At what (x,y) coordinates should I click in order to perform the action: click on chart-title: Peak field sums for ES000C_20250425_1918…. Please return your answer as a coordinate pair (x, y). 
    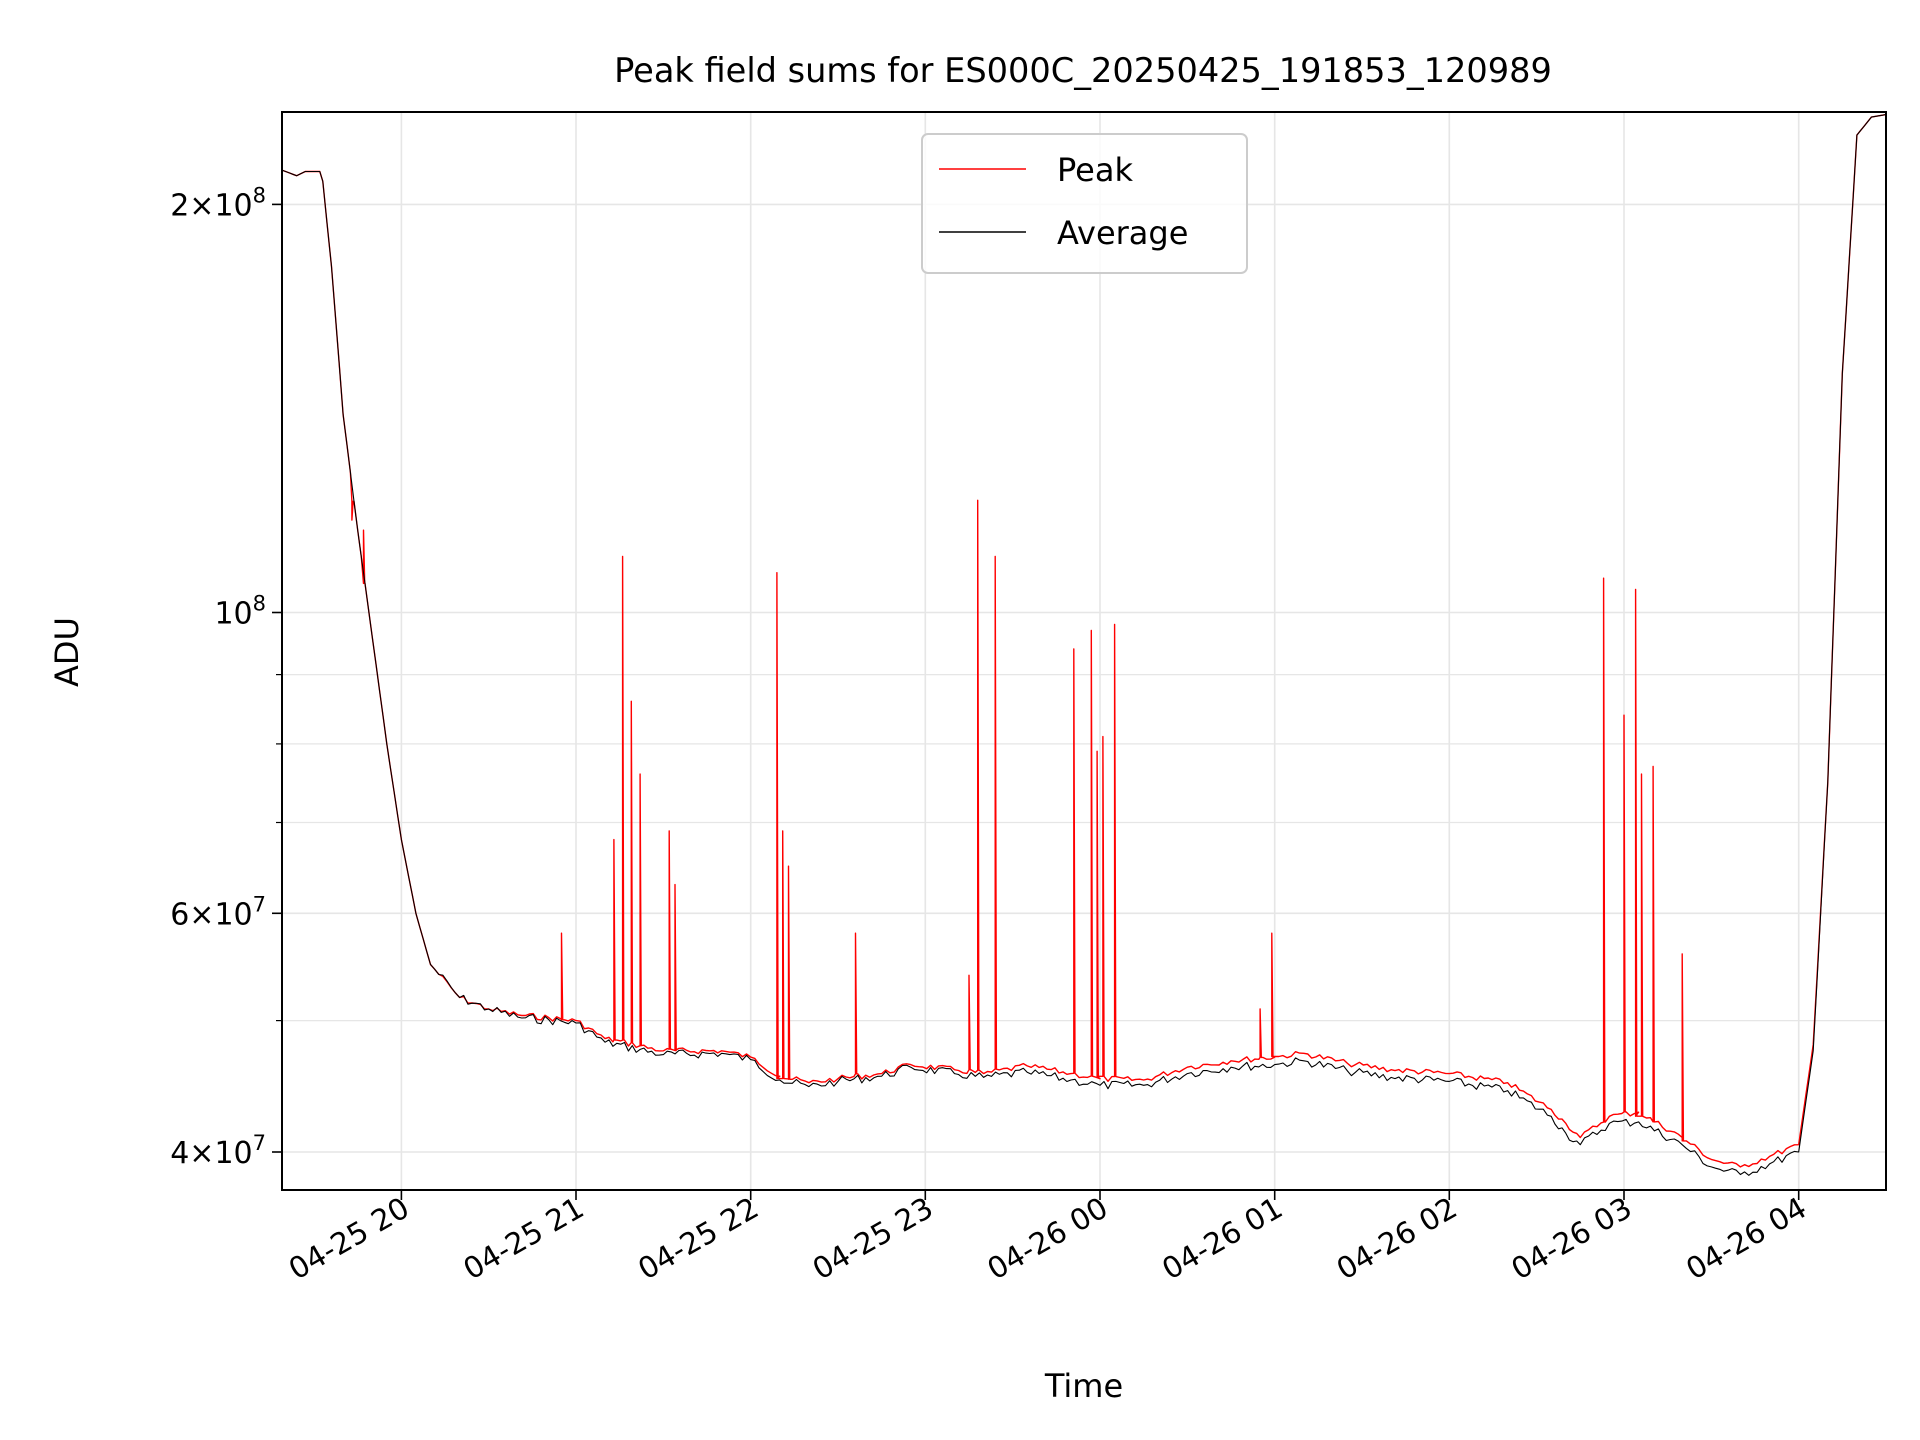
    Looking at the image, I should click on (1083, 70).